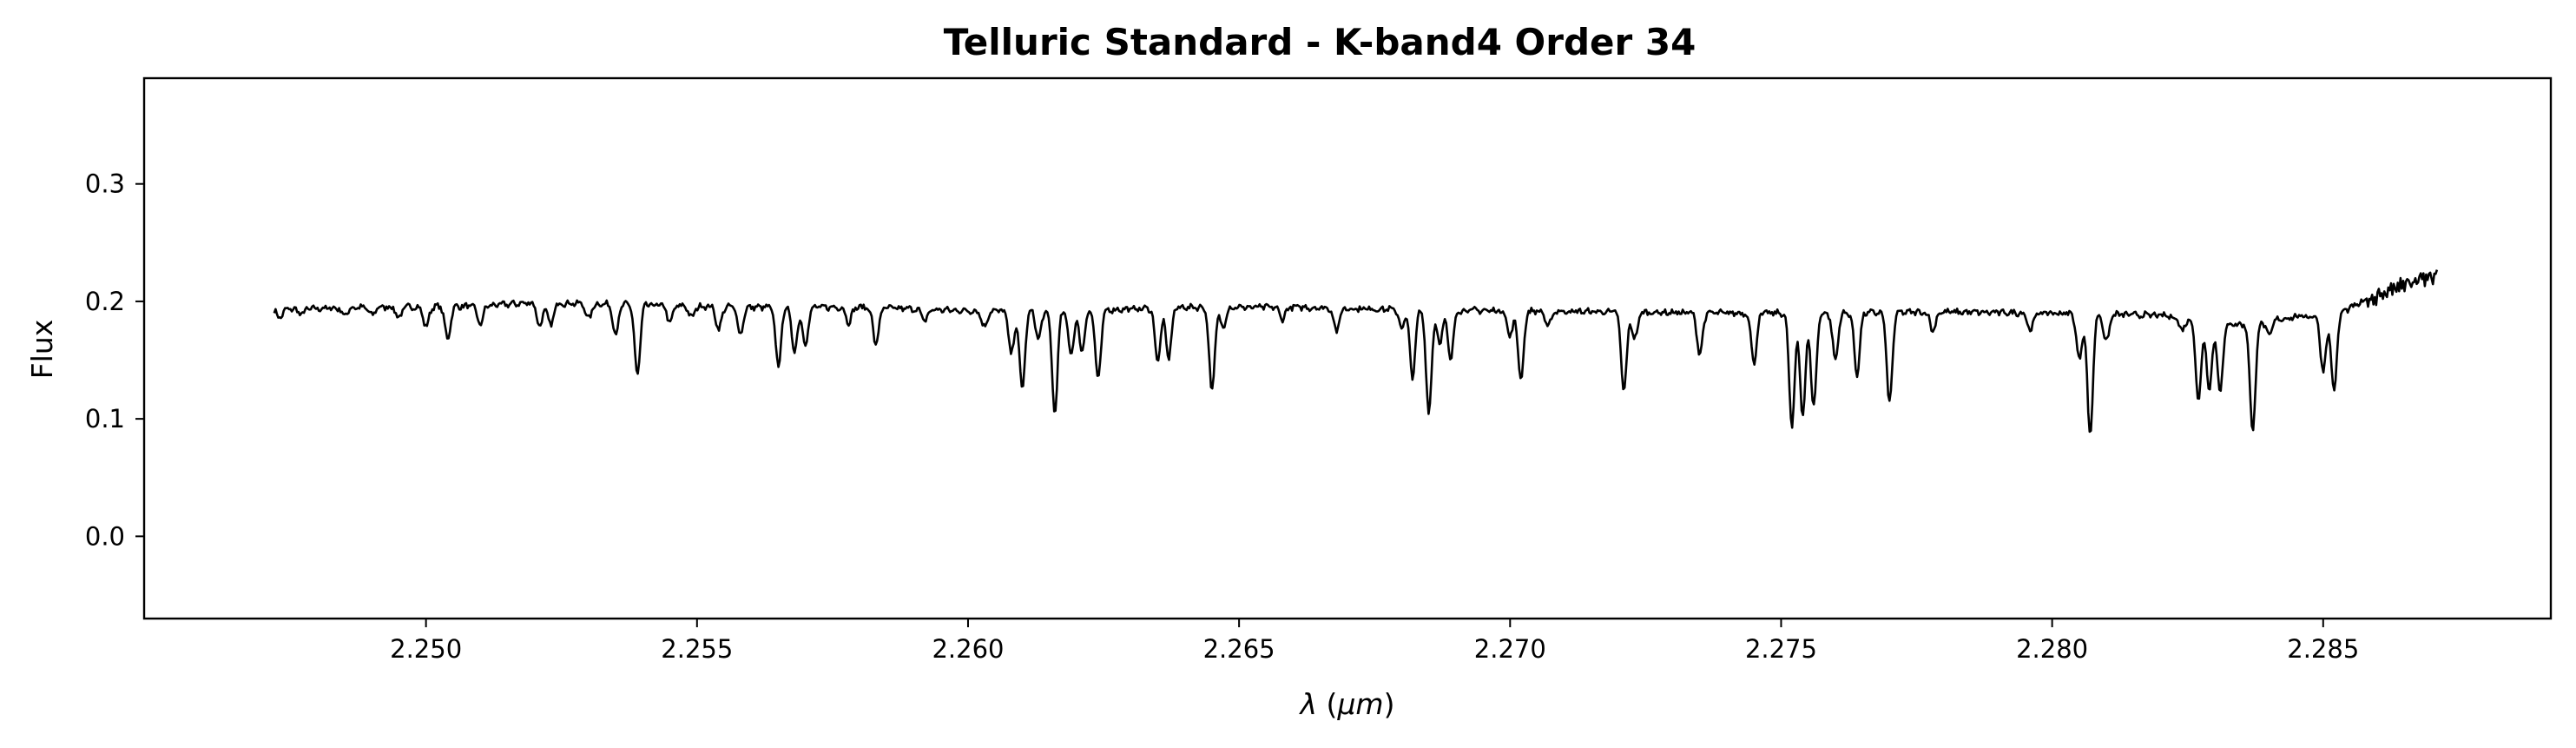  Describe the element at coordinates (426, 649) in the screenshot. I see `x-tick-label: 2.250` at that location.